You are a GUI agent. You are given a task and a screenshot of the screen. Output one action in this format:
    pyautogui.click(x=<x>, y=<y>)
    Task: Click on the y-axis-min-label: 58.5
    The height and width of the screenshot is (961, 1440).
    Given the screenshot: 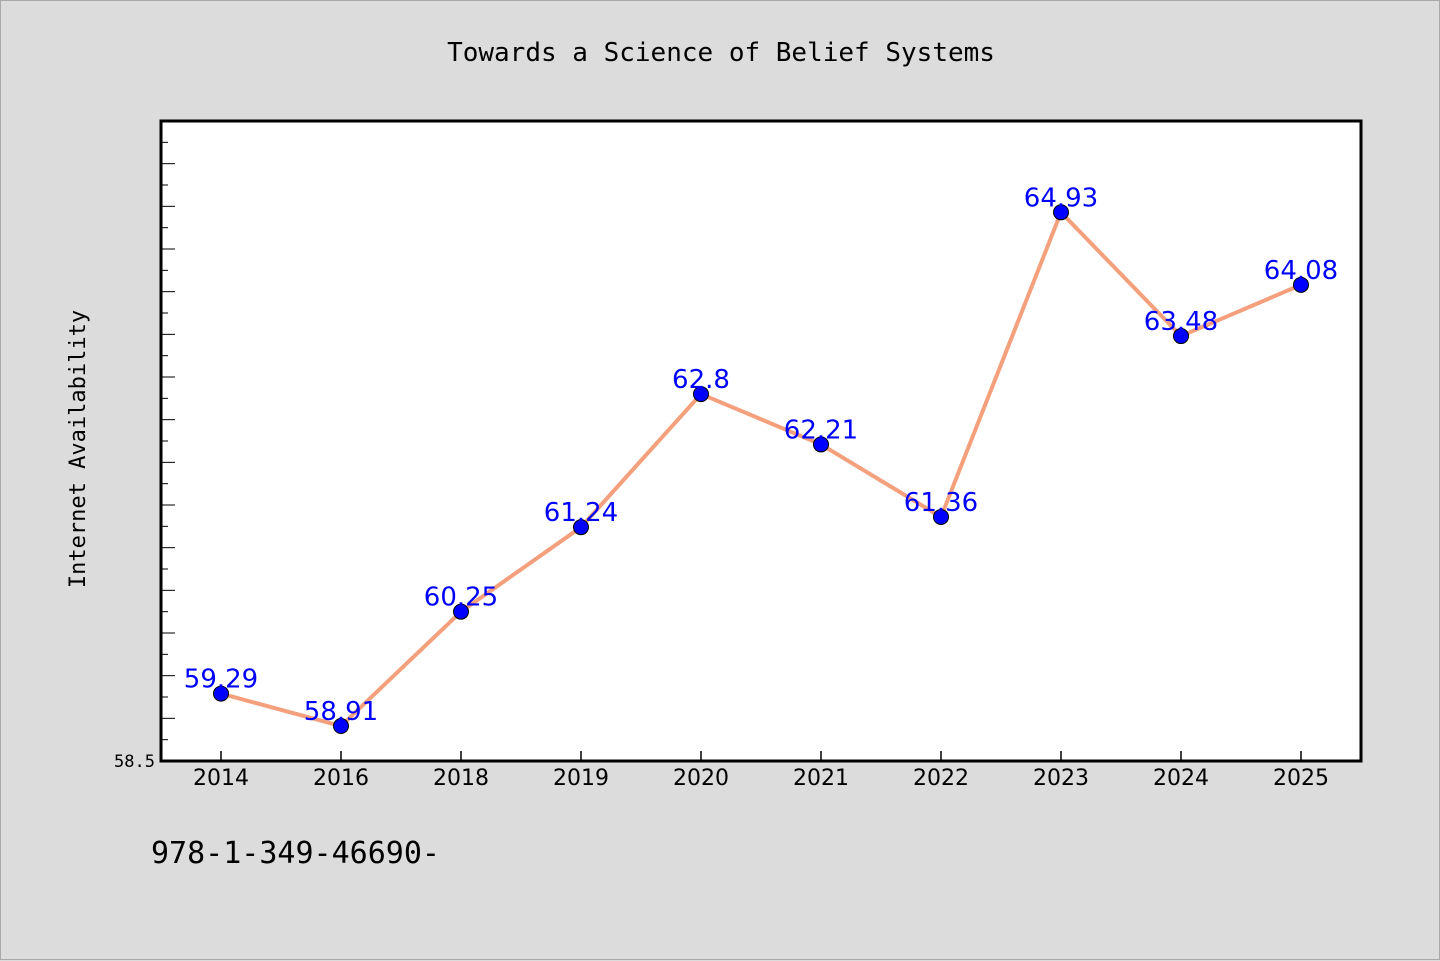 What is the action you would take?
    pyautogui.click(x=134, y=762)
    